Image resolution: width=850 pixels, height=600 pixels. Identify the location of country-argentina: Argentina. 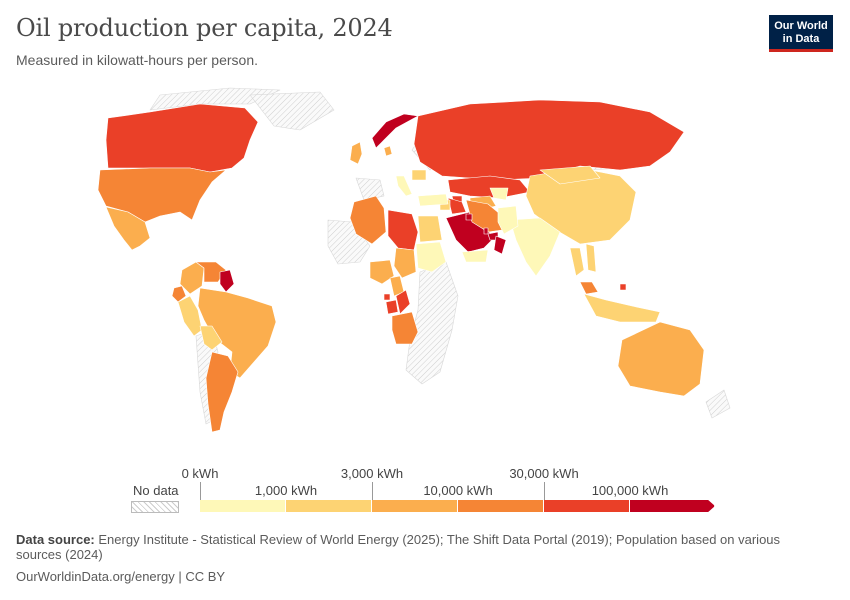
(222, 392).